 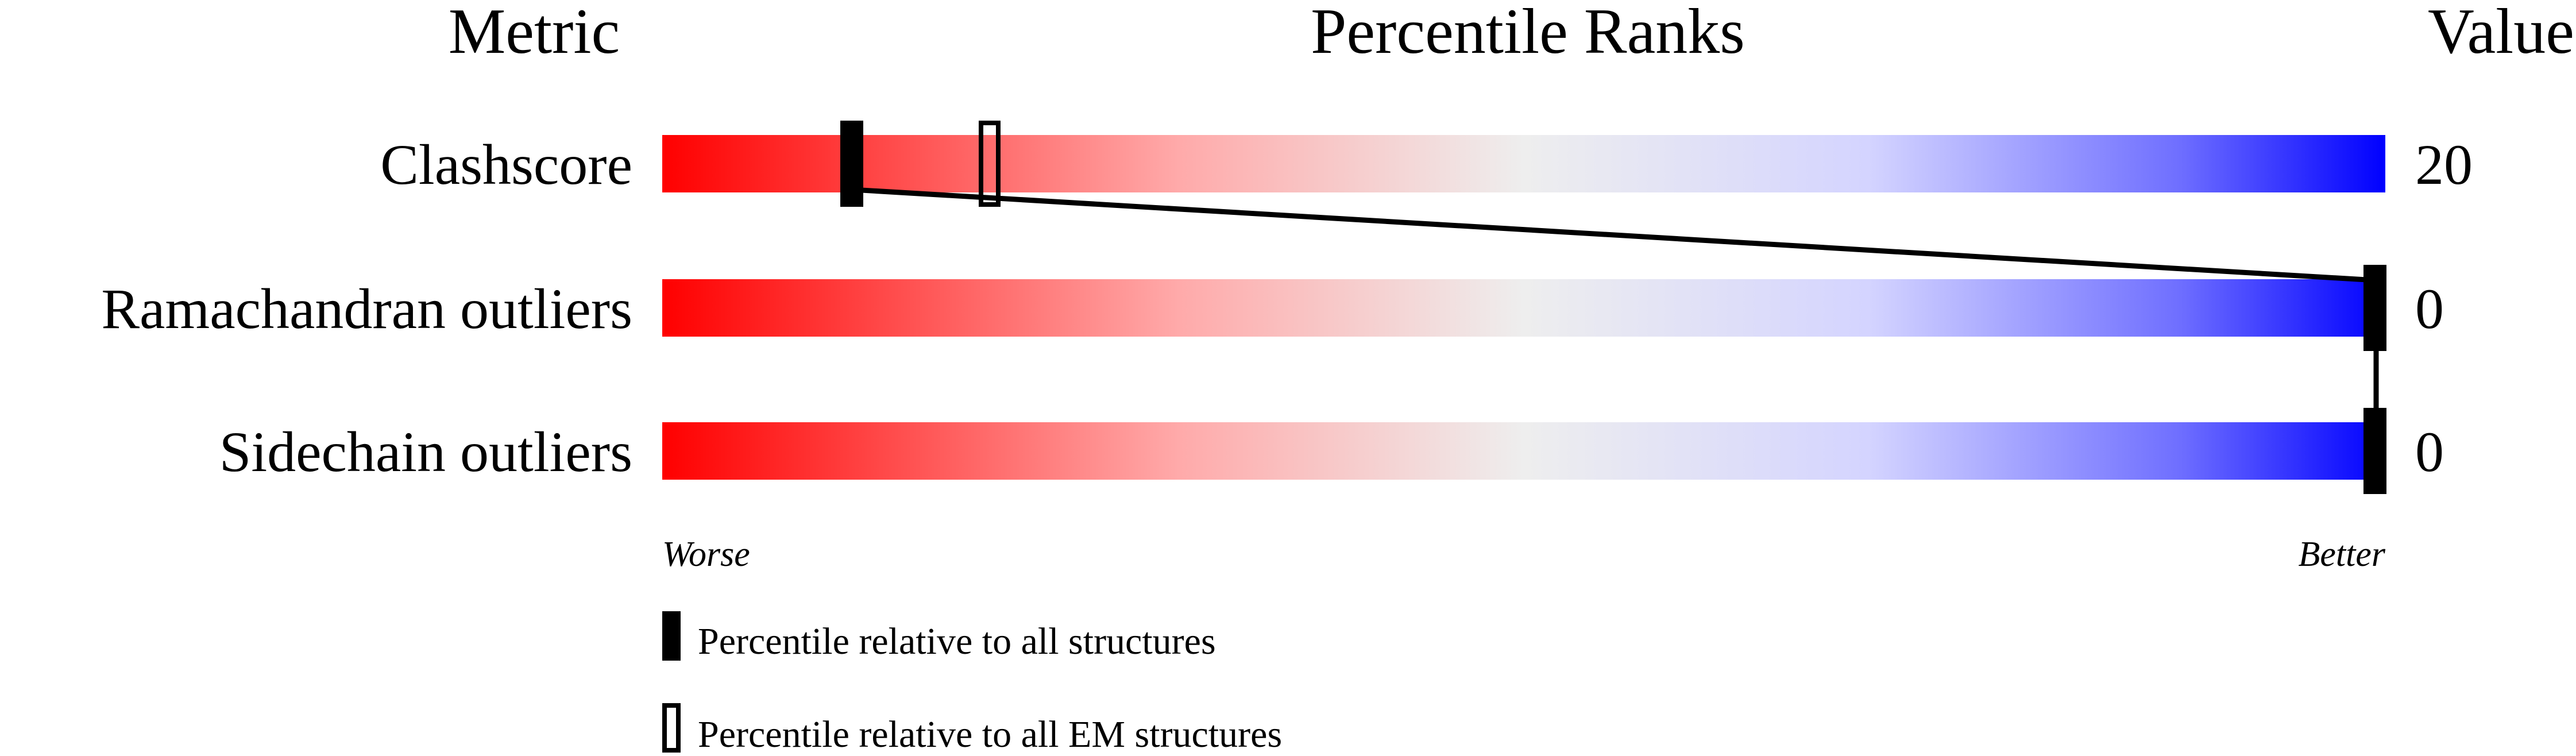 What do you see at coordinates (990, 733) in the screenshot?
I see `legend-label-em: Percentile relative to all EM structures` at bounding box center [990, 733].